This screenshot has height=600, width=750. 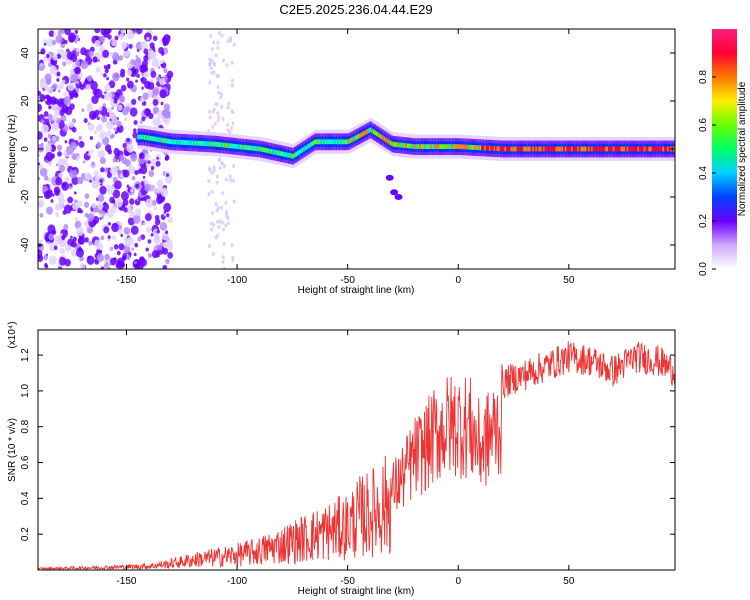 What do you see at coordinates (237, 581) in the screenshot?
I see `snr-x-tick-label: -100` at bounding box center [237, 581].